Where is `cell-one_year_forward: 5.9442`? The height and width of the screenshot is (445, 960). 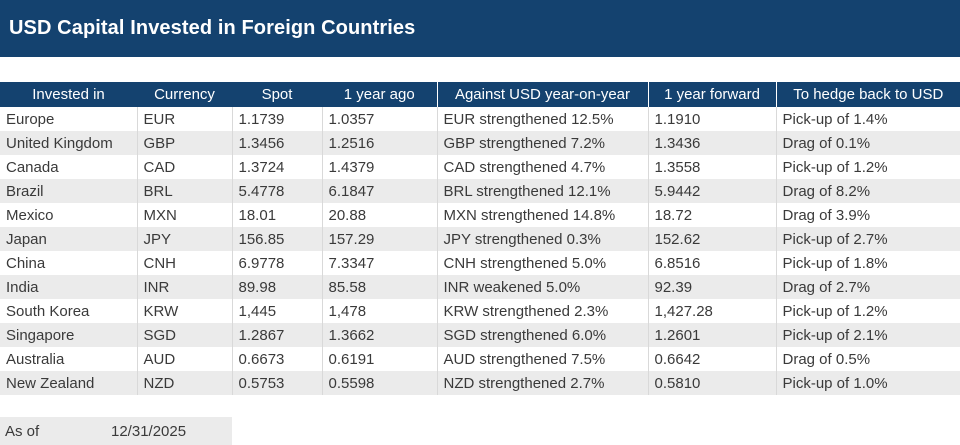
cell-one_year_forward: 5.9442 is located at coordinates (711, 191).